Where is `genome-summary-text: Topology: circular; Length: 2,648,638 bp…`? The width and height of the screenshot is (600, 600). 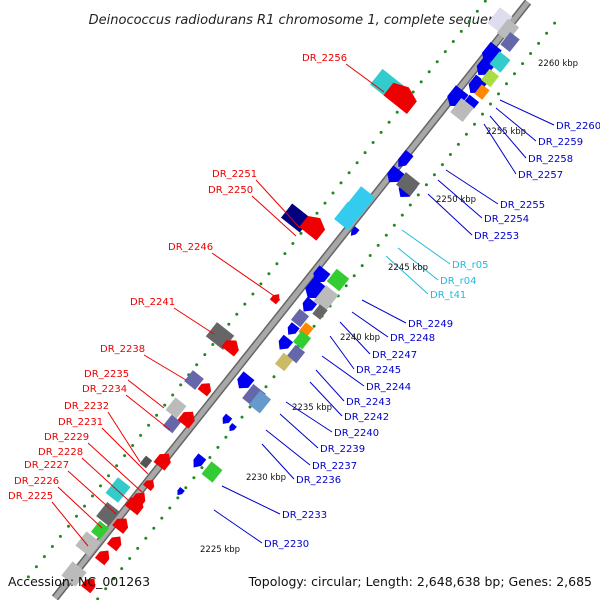
genome-summary-text: Topology: circular; Length: 2,648,638 bp… is located at coordinates (420, 581).